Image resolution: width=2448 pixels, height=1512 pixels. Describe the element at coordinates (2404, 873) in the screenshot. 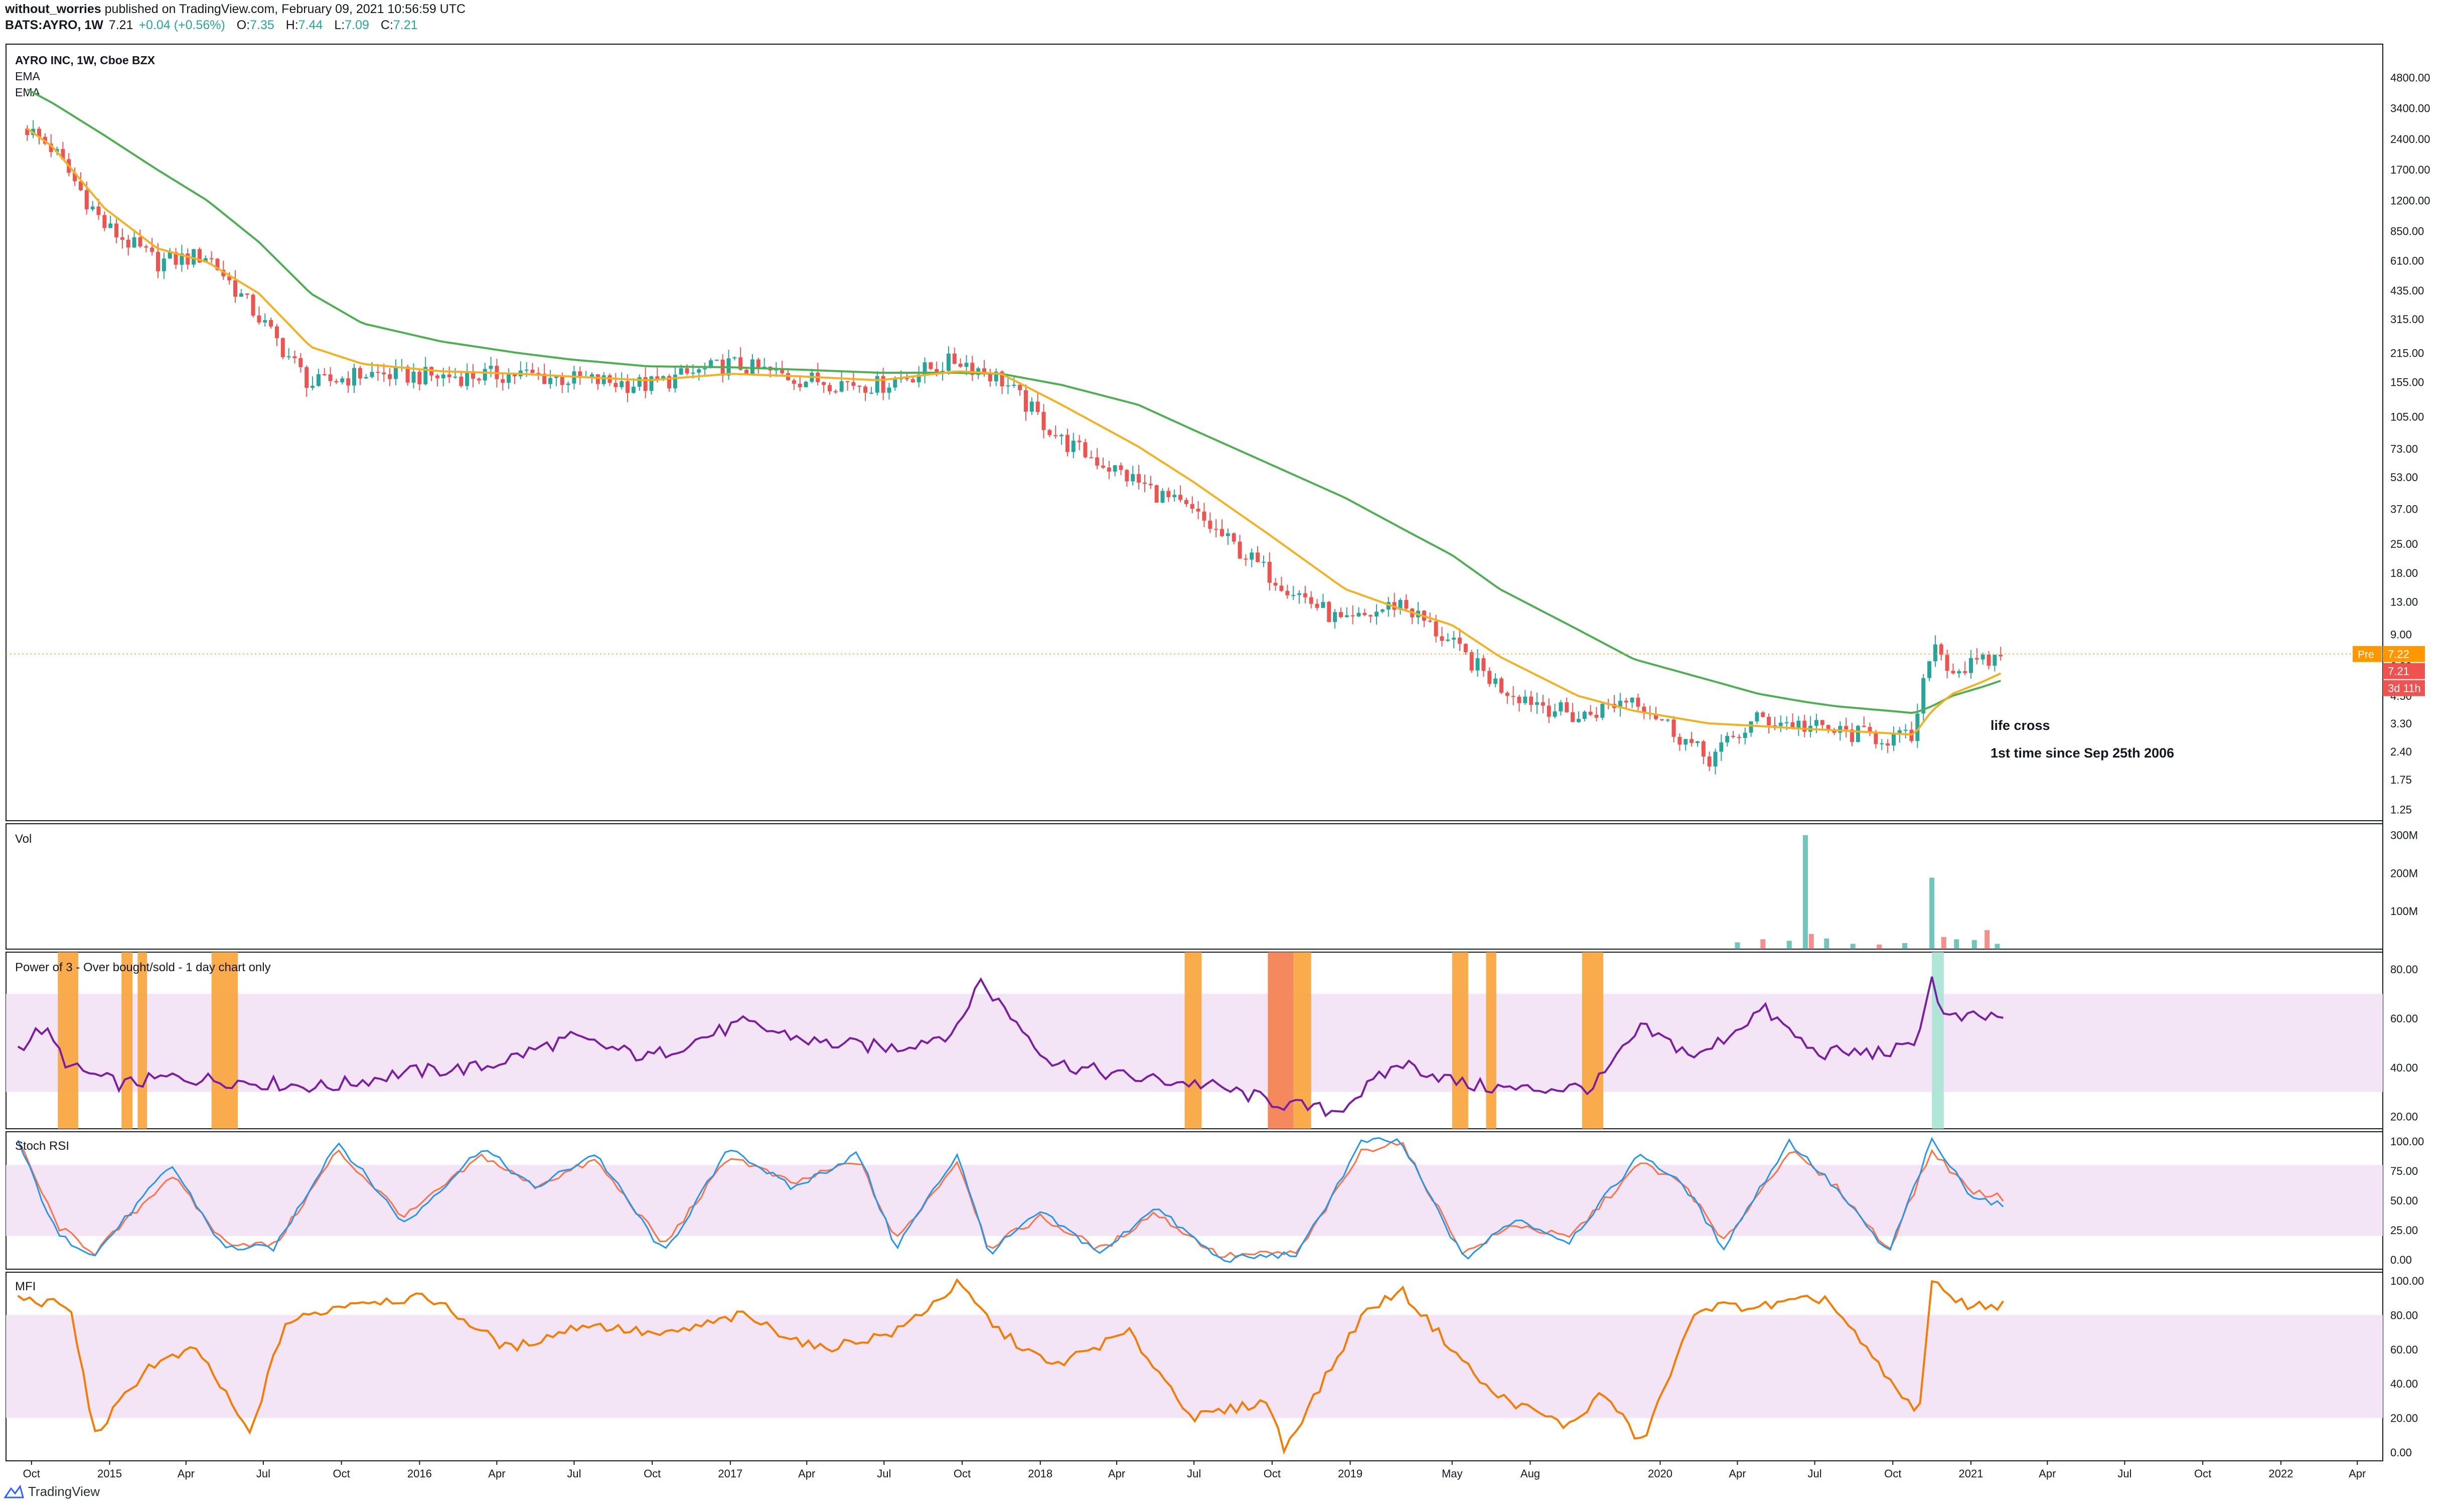

I see `volume-axis-tick-label: 200M` at that location.